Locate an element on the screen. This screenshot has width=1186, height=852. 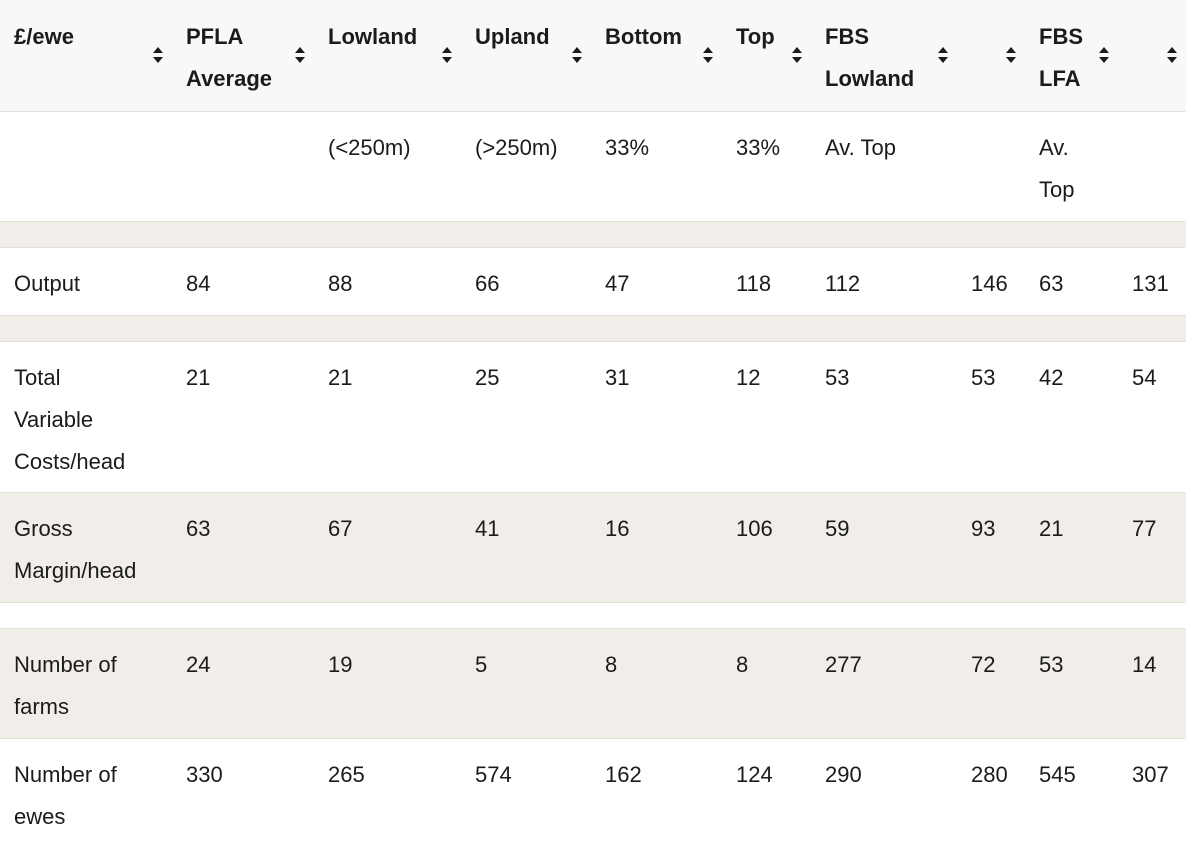
cell-text: 14 is located at coordinates (1144, 664).